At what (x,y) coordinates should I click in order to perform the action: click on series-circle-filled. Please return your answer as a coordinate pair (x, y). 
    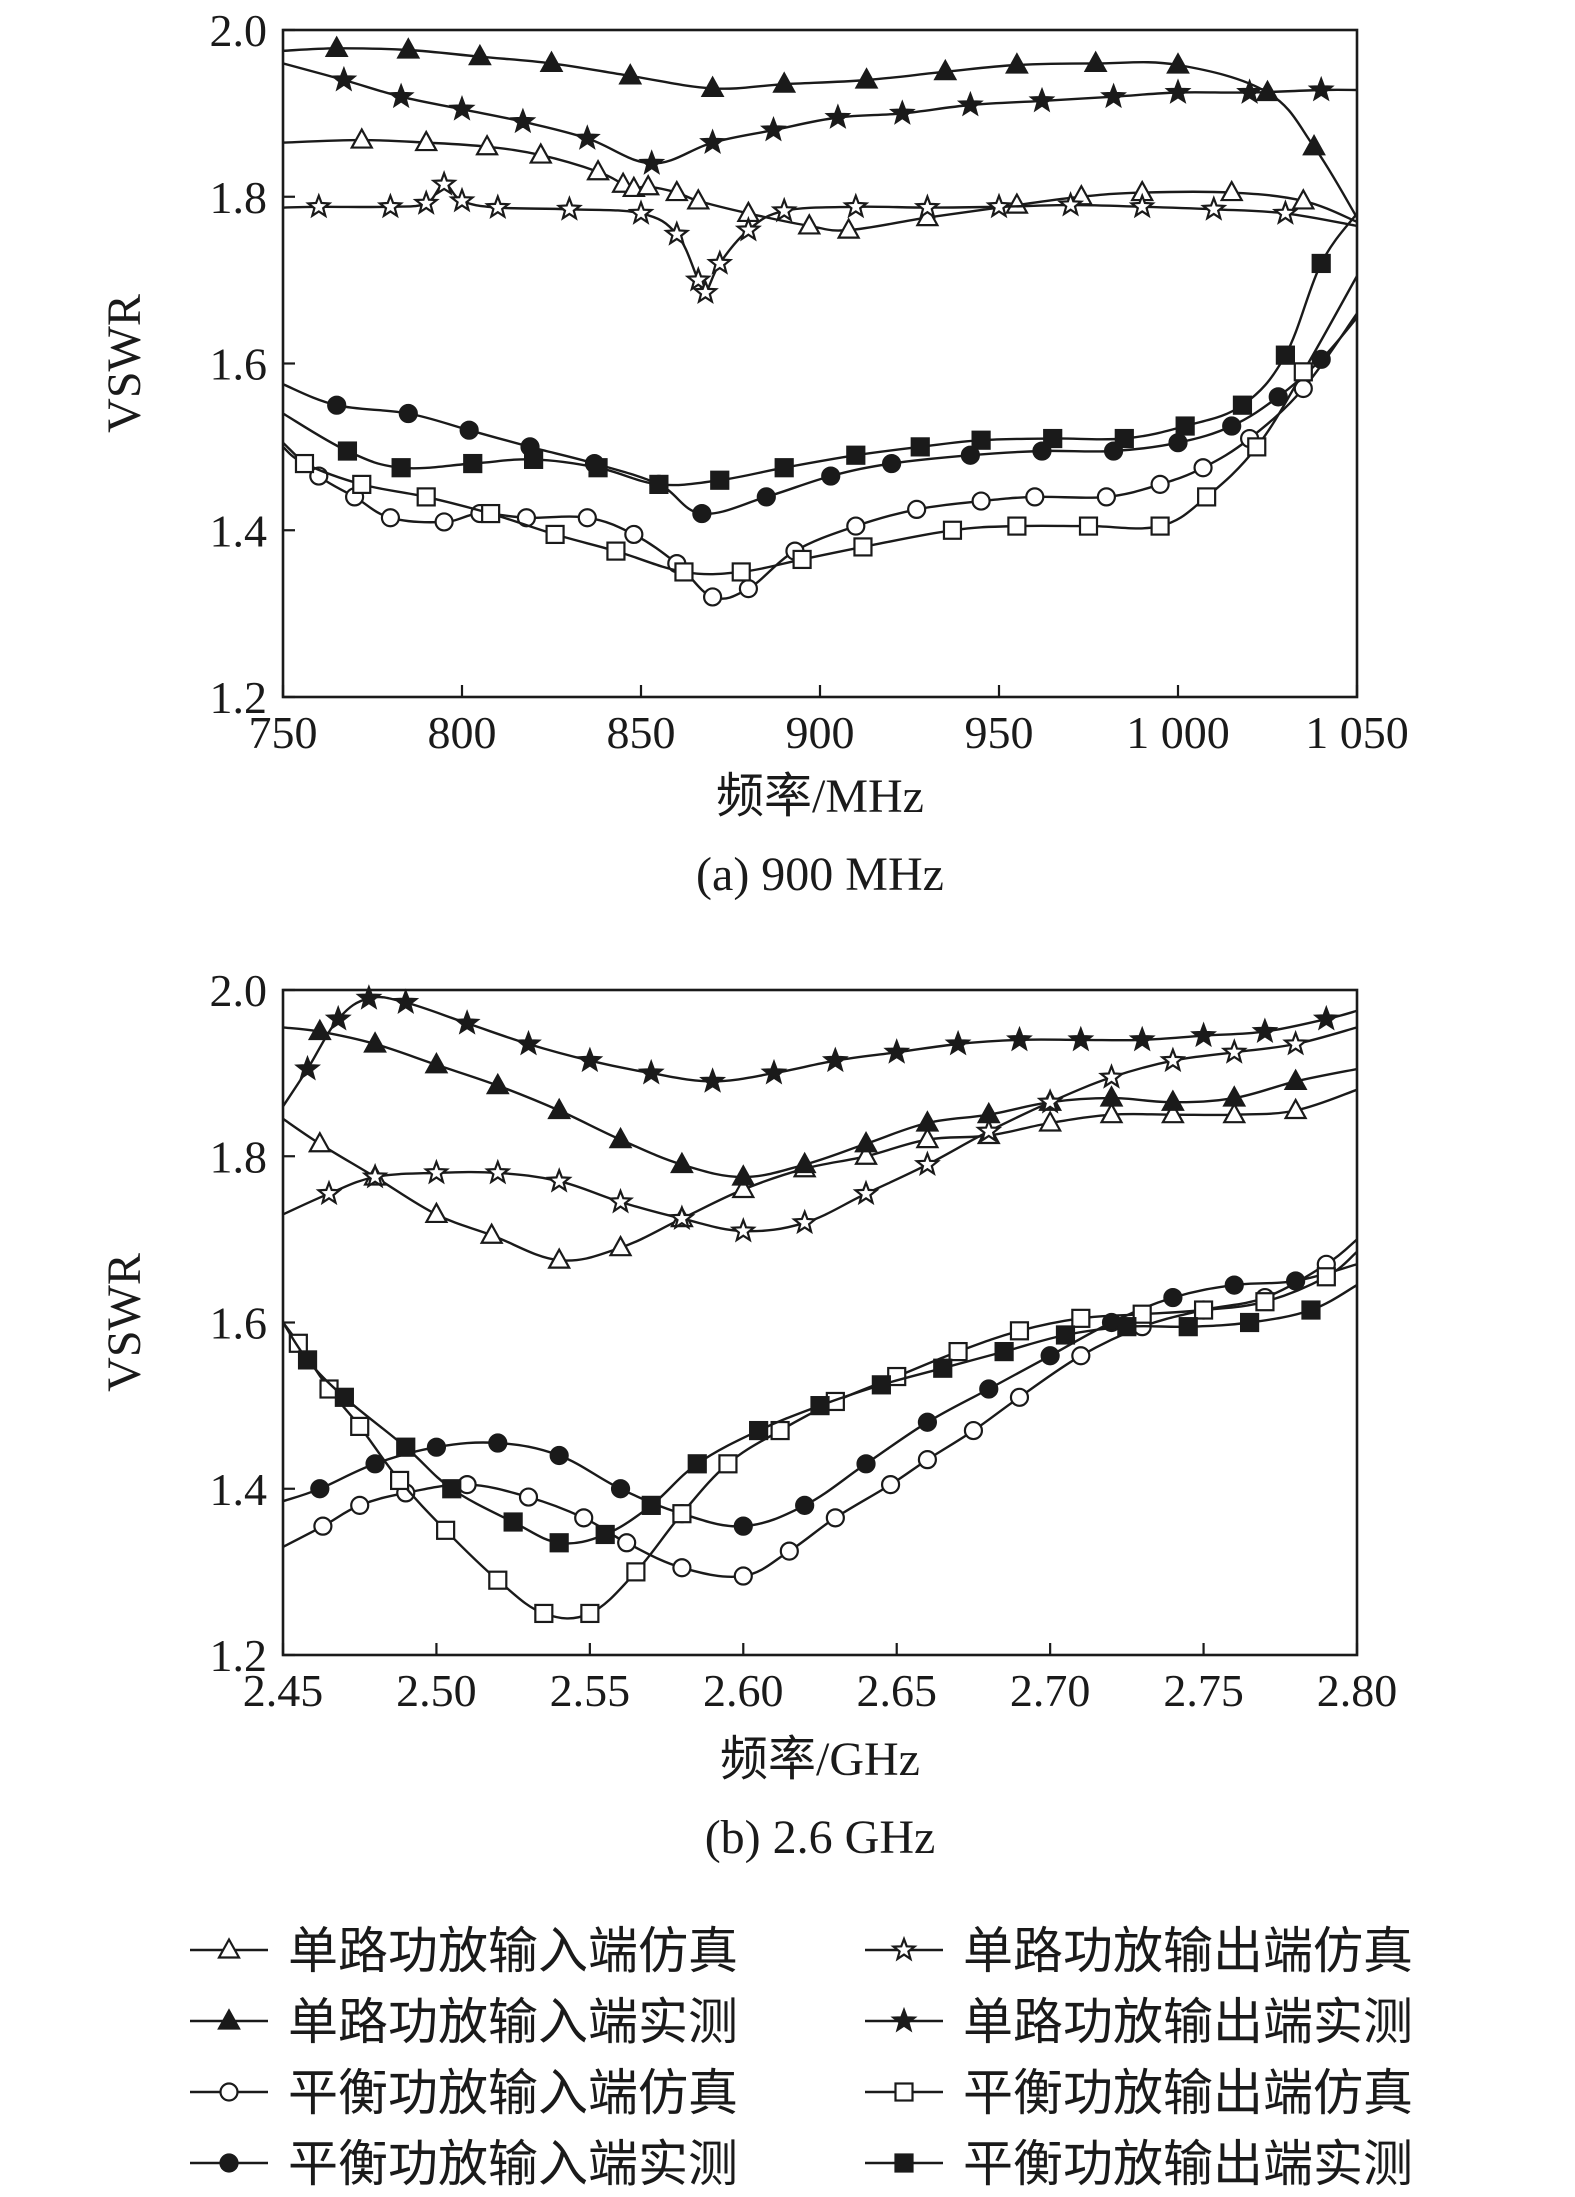
    Looking at the image, I should click on (820, 1399).